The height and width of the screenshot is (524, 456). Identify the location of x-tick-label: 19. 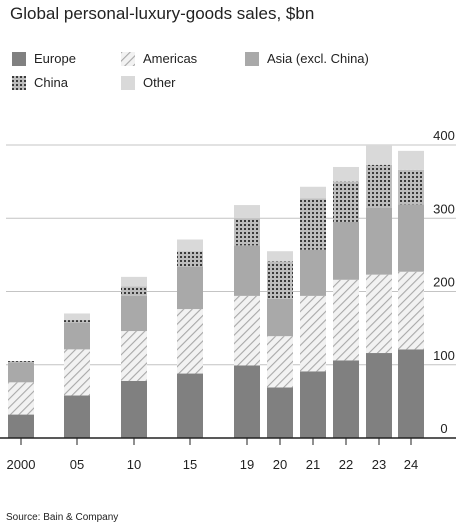
(247, 464).